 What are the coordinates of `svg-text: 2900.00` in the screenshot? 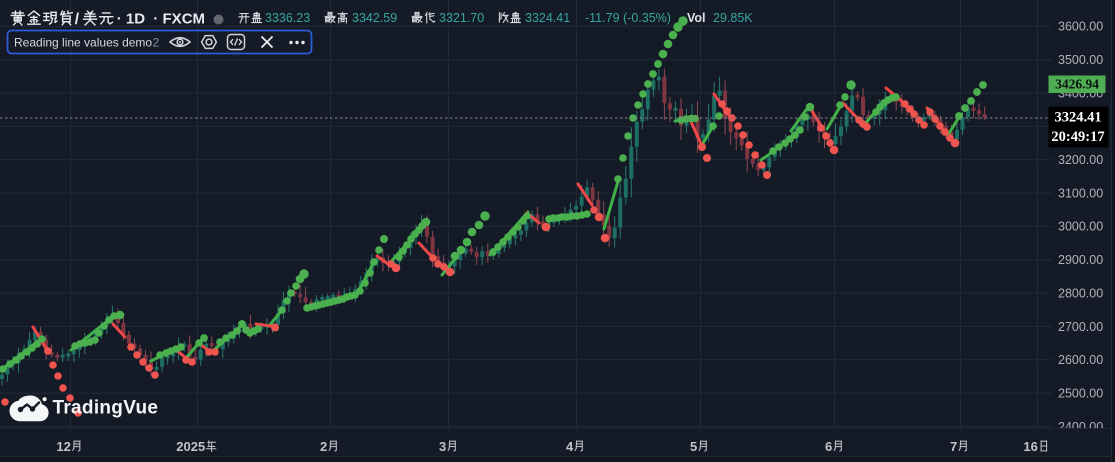 It's located at (1080, 260).